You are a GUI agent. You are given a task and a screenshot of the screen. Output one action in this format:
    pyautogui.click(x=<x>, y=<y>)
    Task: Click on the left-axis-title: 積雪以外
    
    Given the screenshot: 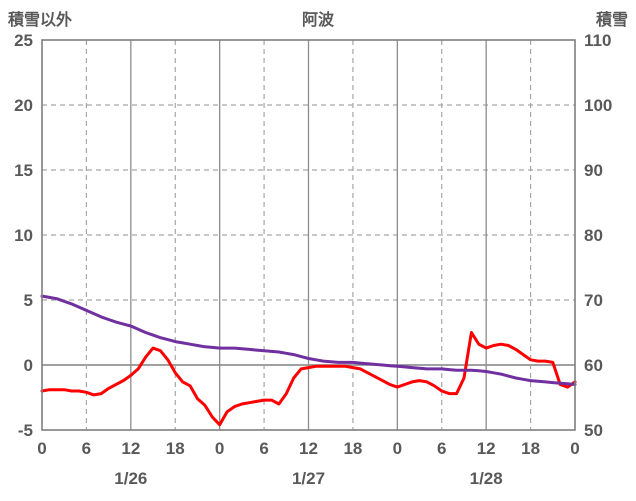 What is the action you would take?
    pyautogui.click(x=40, y=20)
    